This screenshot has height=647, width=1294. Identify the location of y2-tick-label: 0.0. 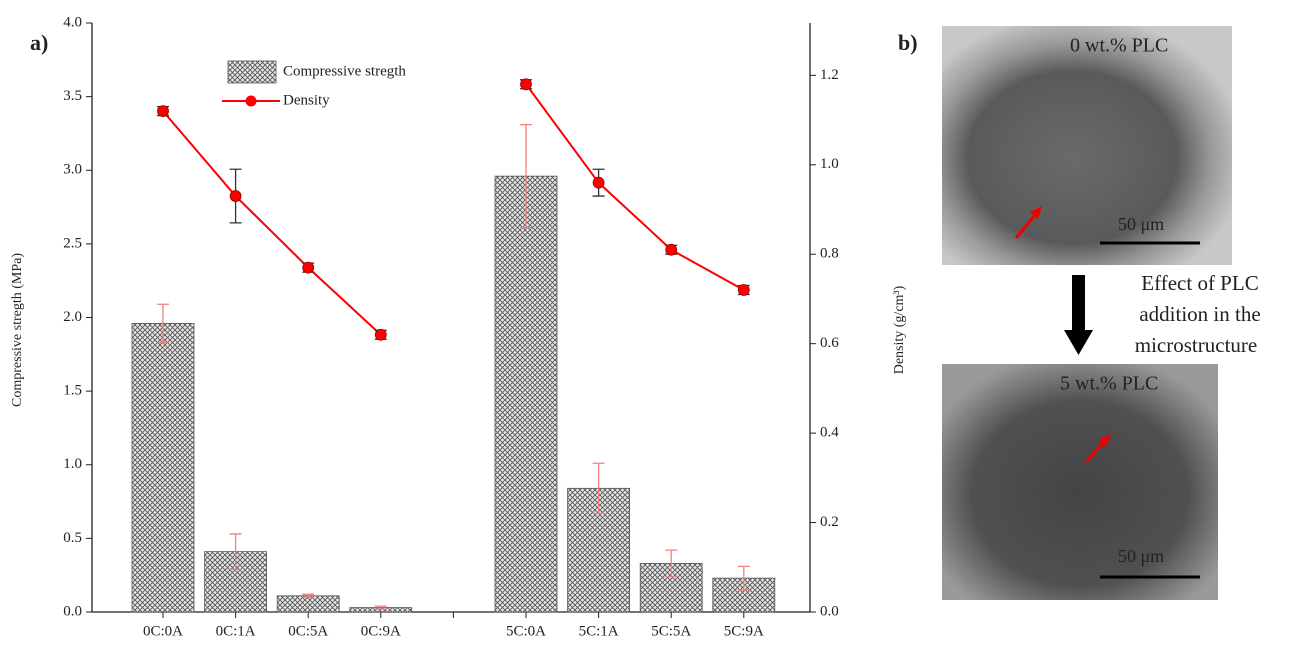
(829, 611).